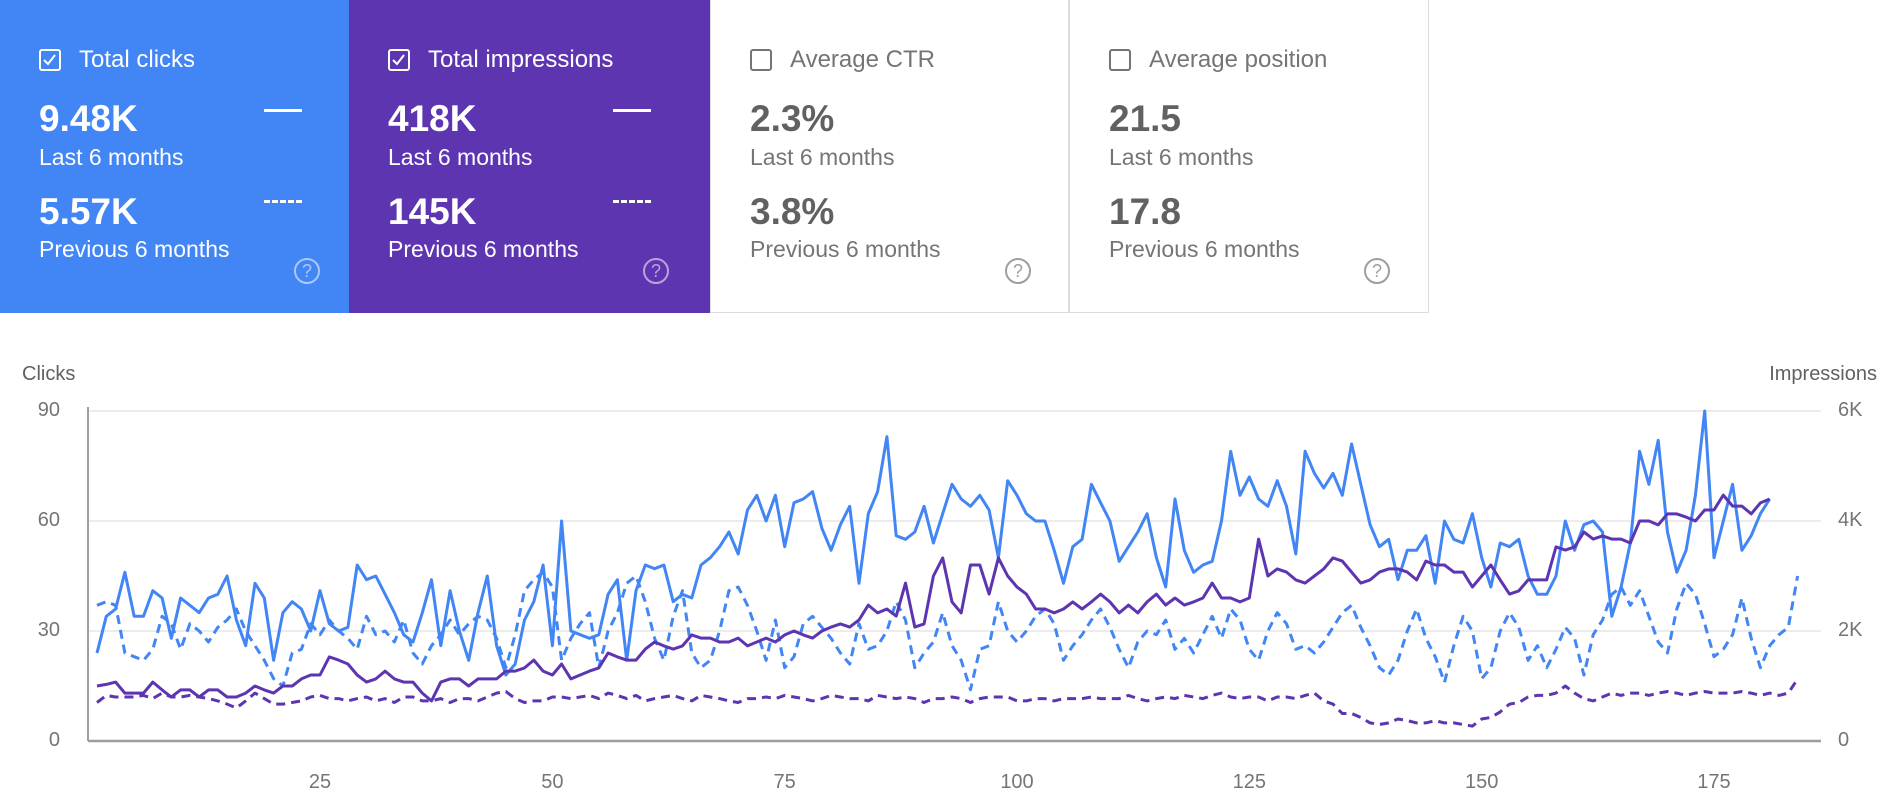 The height and width of the screenshot is (808, 1896). What do you see at coordinates (947, 703) in the screenshot?
I see `impressions-previous-line` at bounding box center [947, 703].